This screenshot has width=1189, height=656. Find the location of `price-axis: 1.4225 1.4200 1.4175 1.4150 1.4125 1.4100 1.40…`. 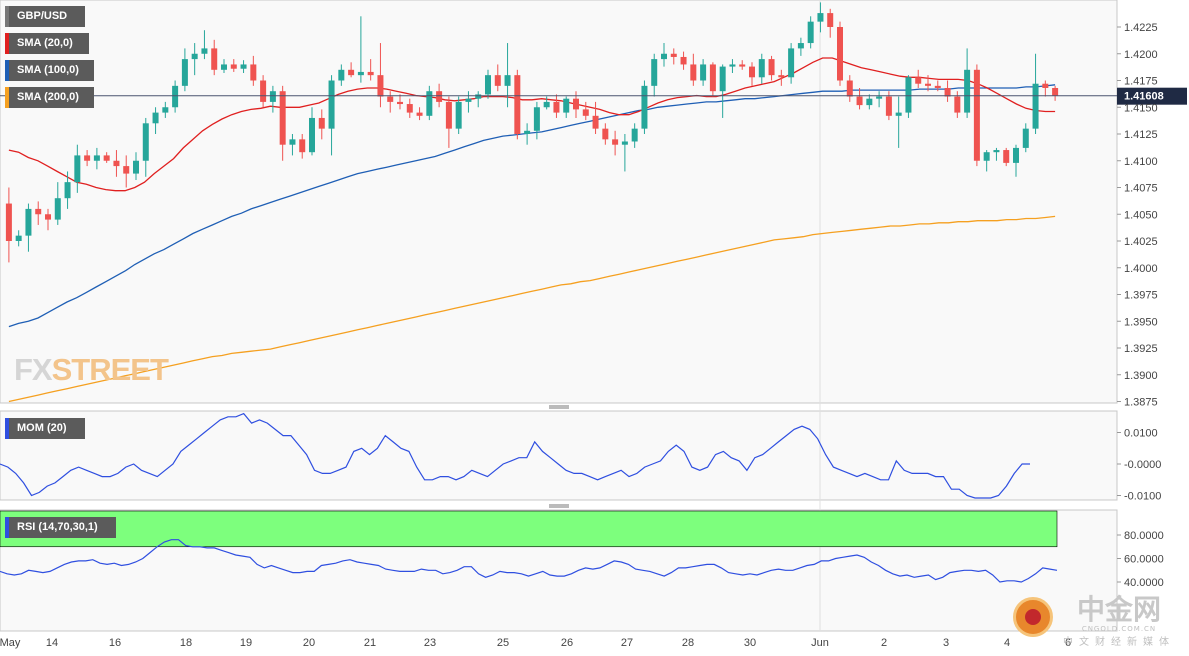

price-axis: 1.4225 1.4200 1.4175 1.4150 1.4125 1.4100 1.40… is located at coordinates (1137, 215).